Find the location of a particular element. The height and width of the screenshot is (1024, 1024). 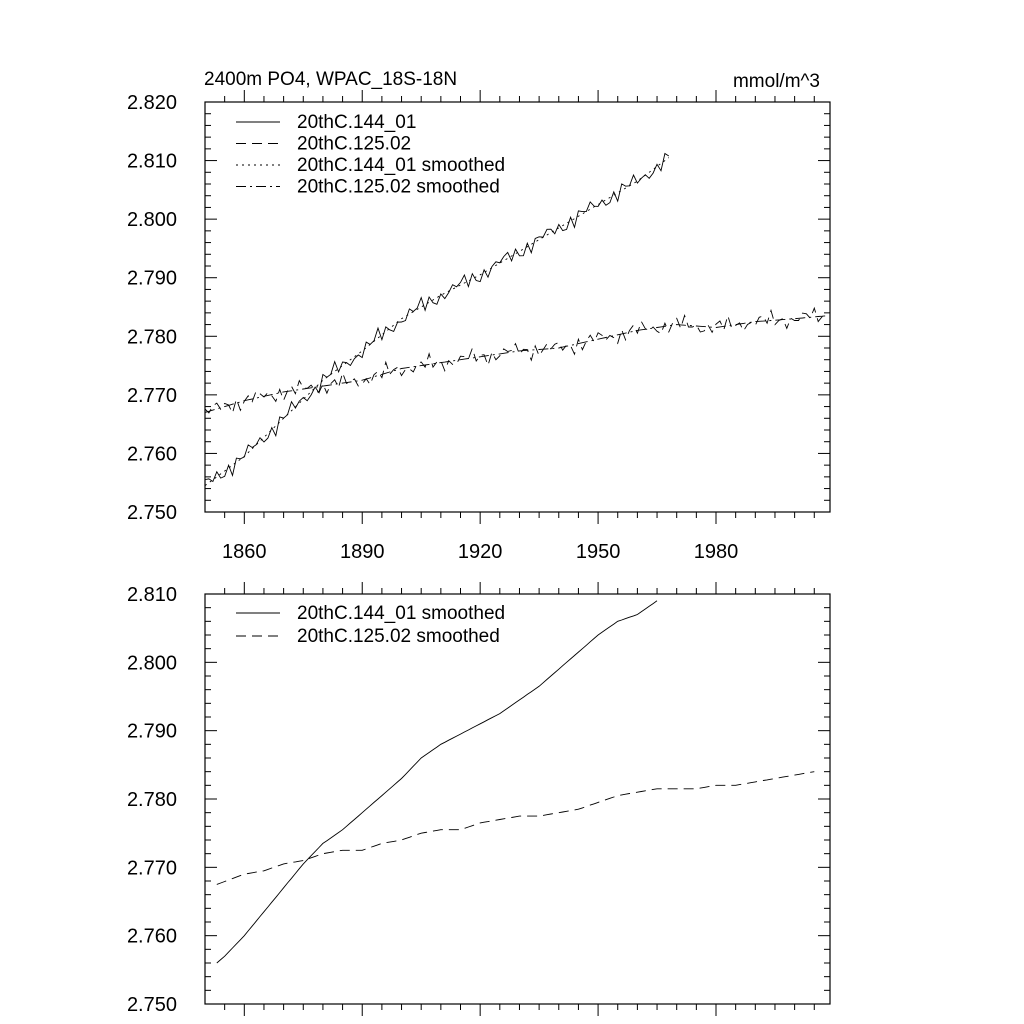

x-tick-label: 1890 is located at coordinates (362, 552).